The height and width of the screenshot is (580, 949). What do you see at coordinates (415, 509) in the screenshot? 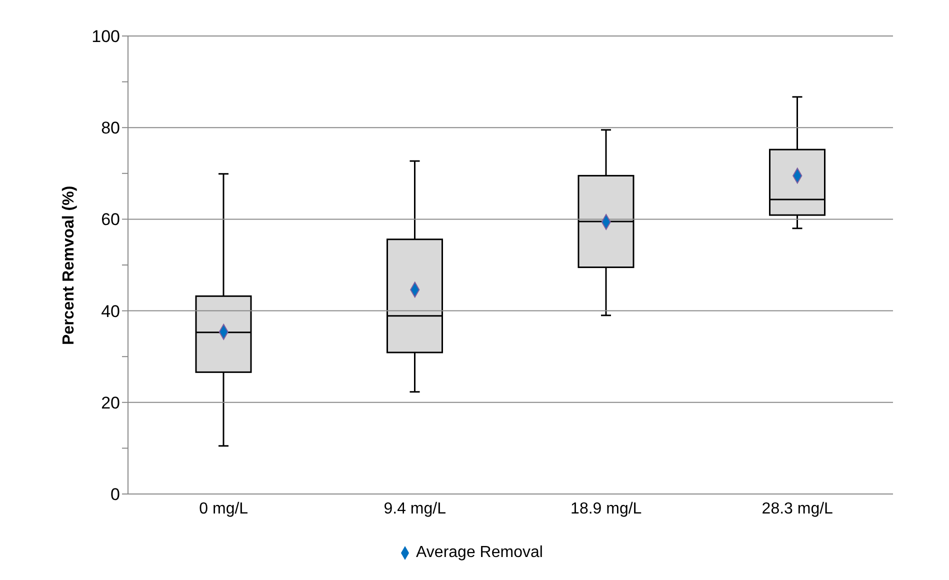
I see `x-tick-label: 9.4 mg/L` at bounding box center [415, 509].